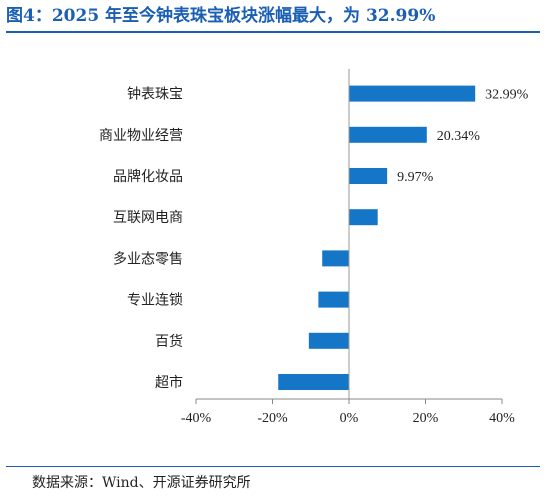  I want to click on category-label: 钟表珠宝, so click(155, 94).